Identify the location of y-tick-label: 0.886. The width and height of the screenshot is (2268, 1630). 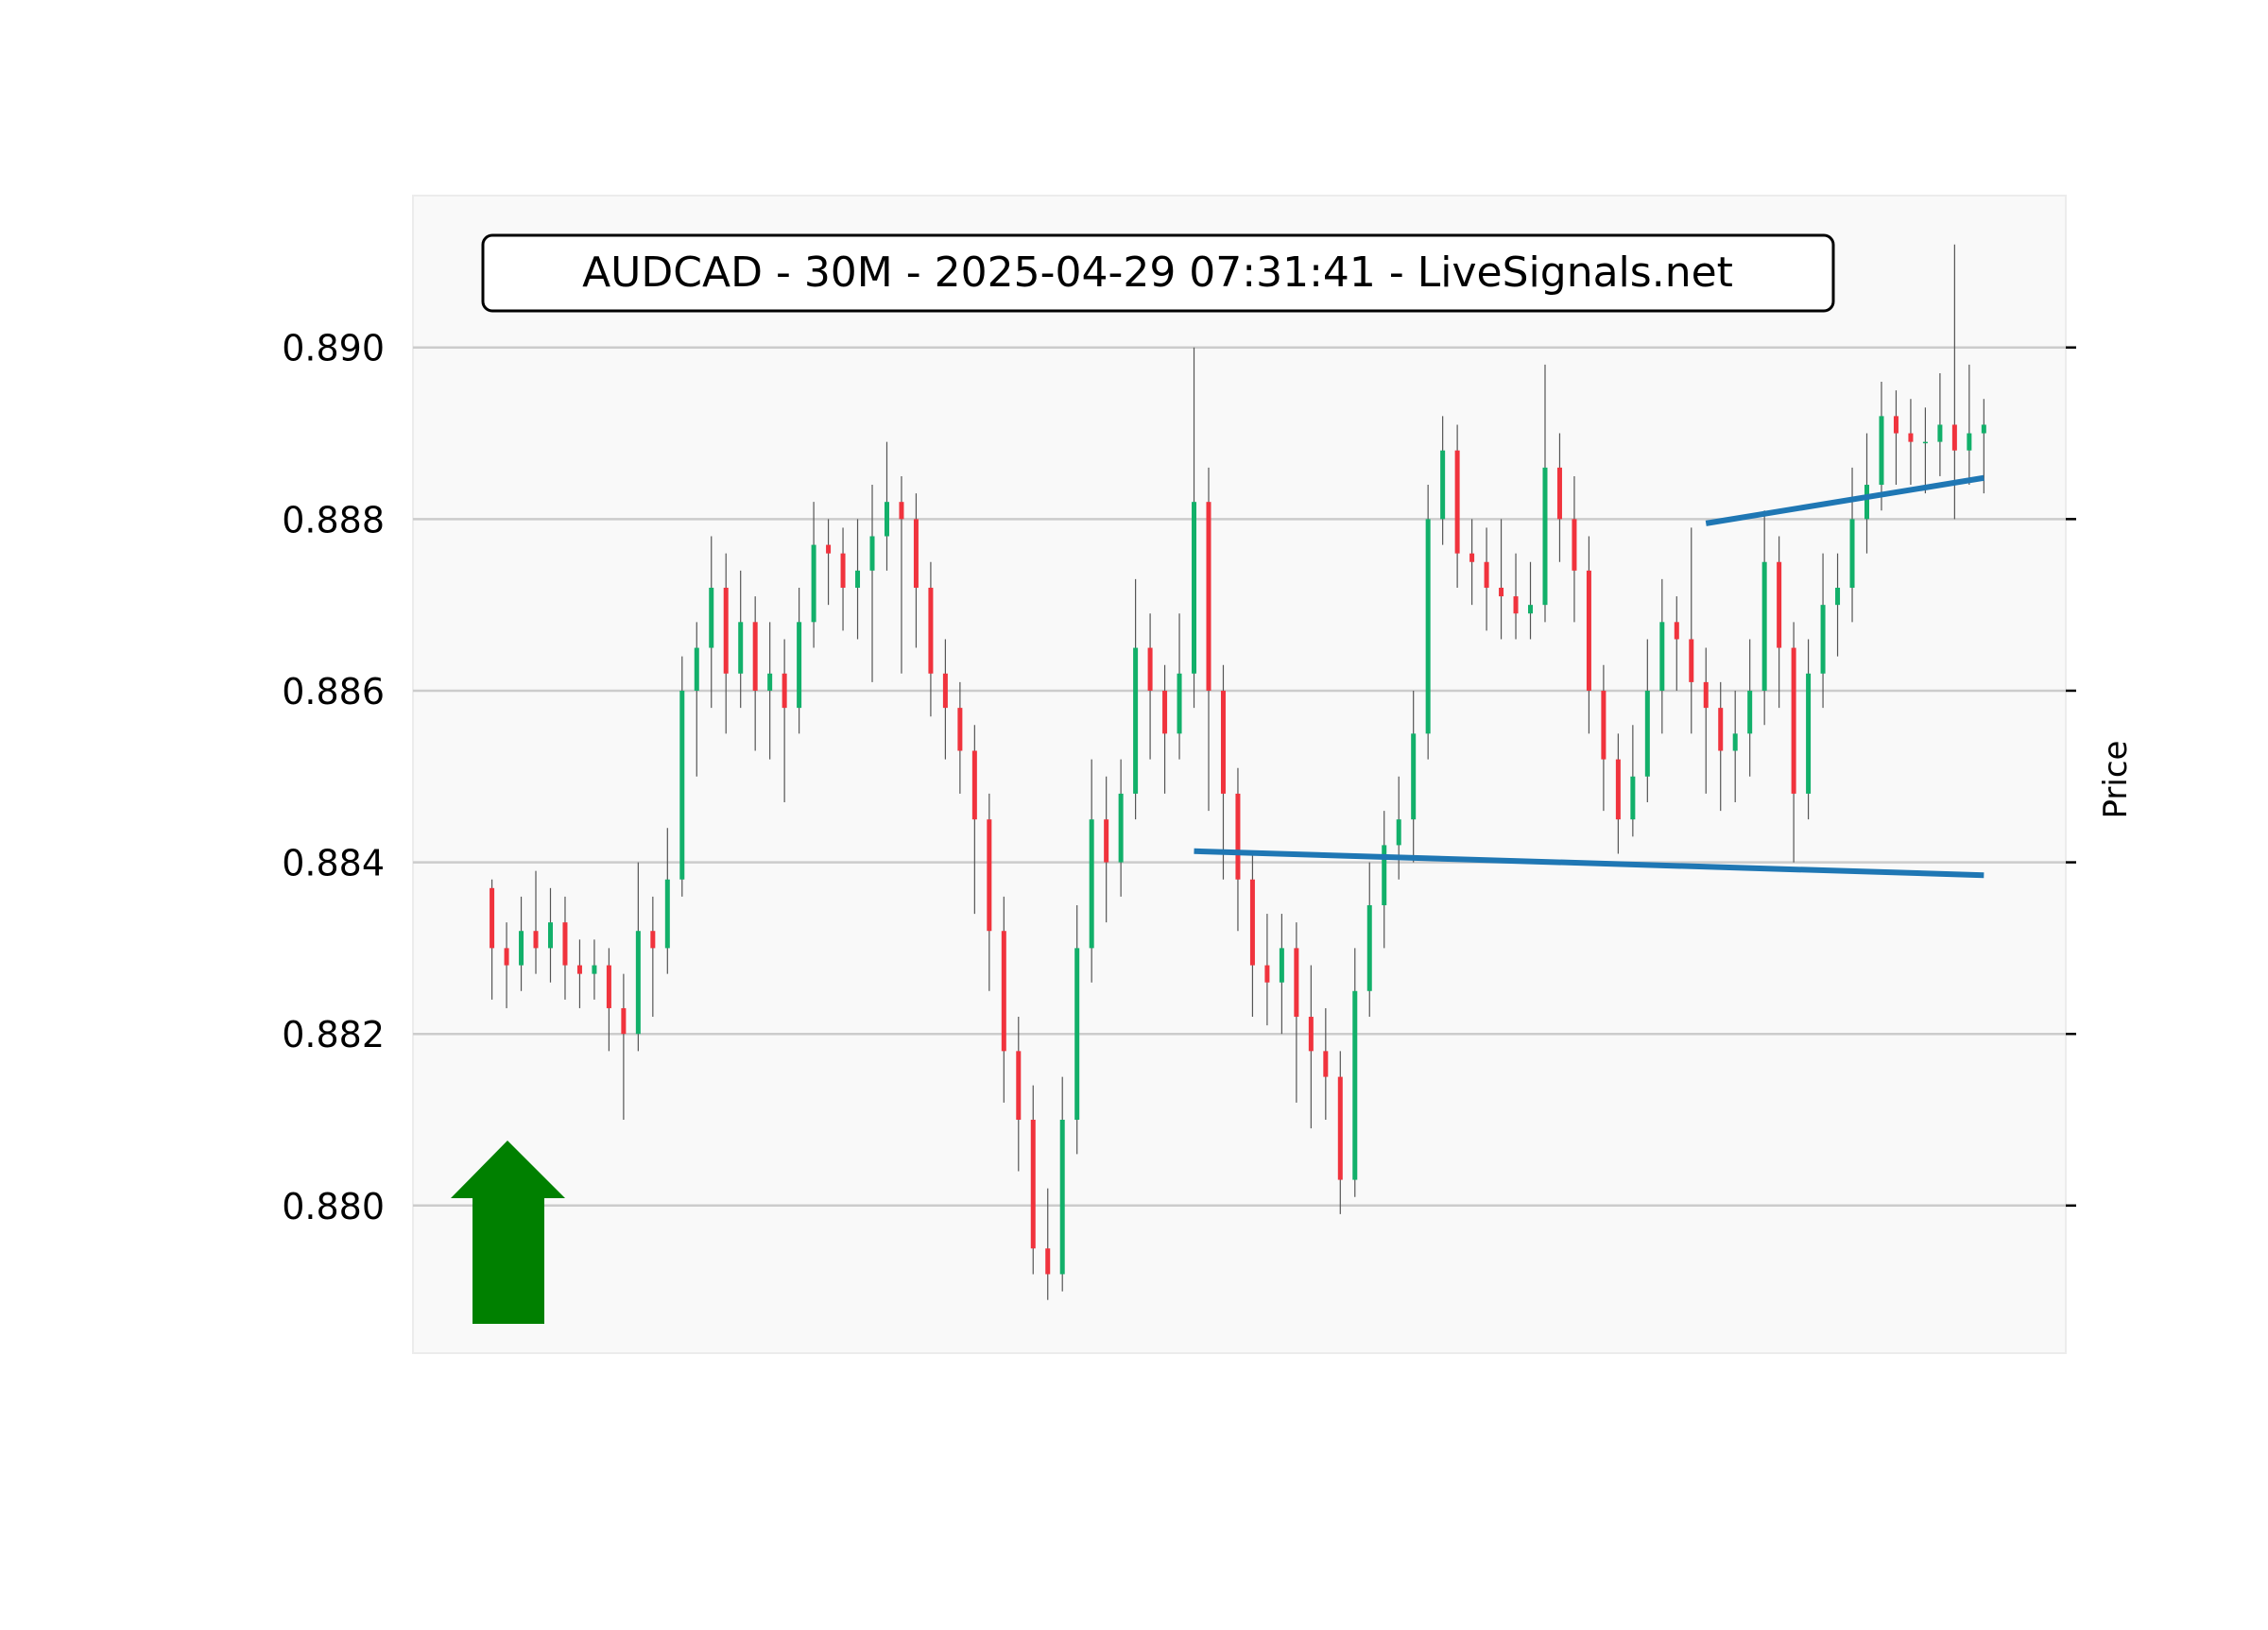
(333, 691).